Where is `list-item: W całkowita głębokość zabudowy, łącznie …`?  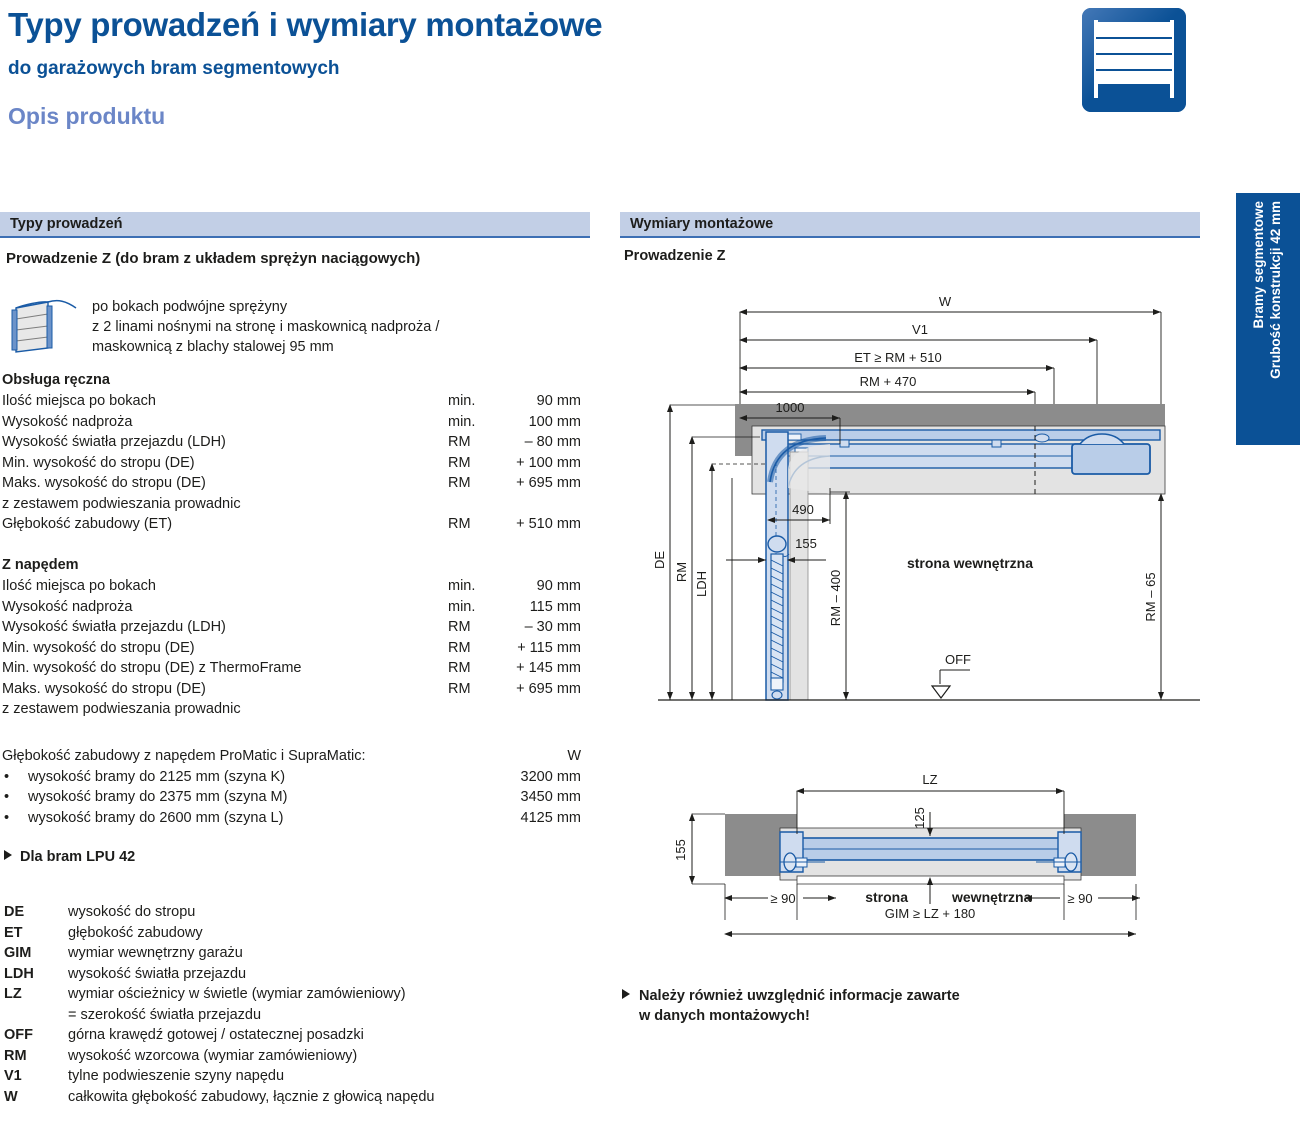 list-item: W całkowita głębokość zabudowy, łącznie … is located at coordinates (300, 1099).